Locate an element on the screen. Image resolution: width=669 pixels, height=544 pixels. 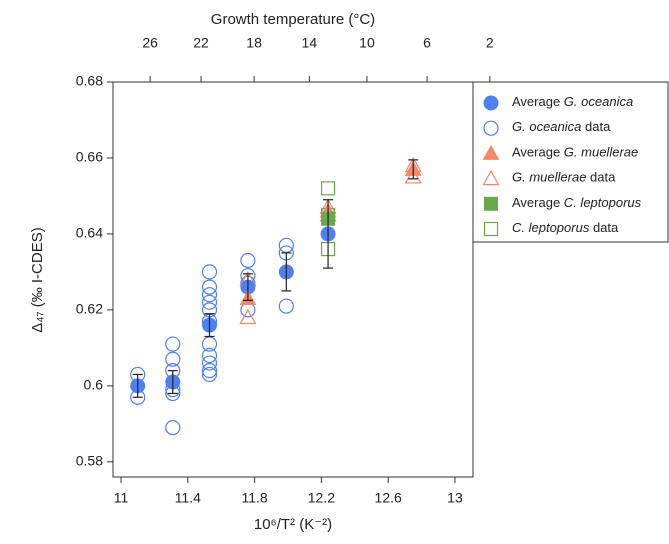
x2-tick-label: 14 is located at coordinates (310, 43).